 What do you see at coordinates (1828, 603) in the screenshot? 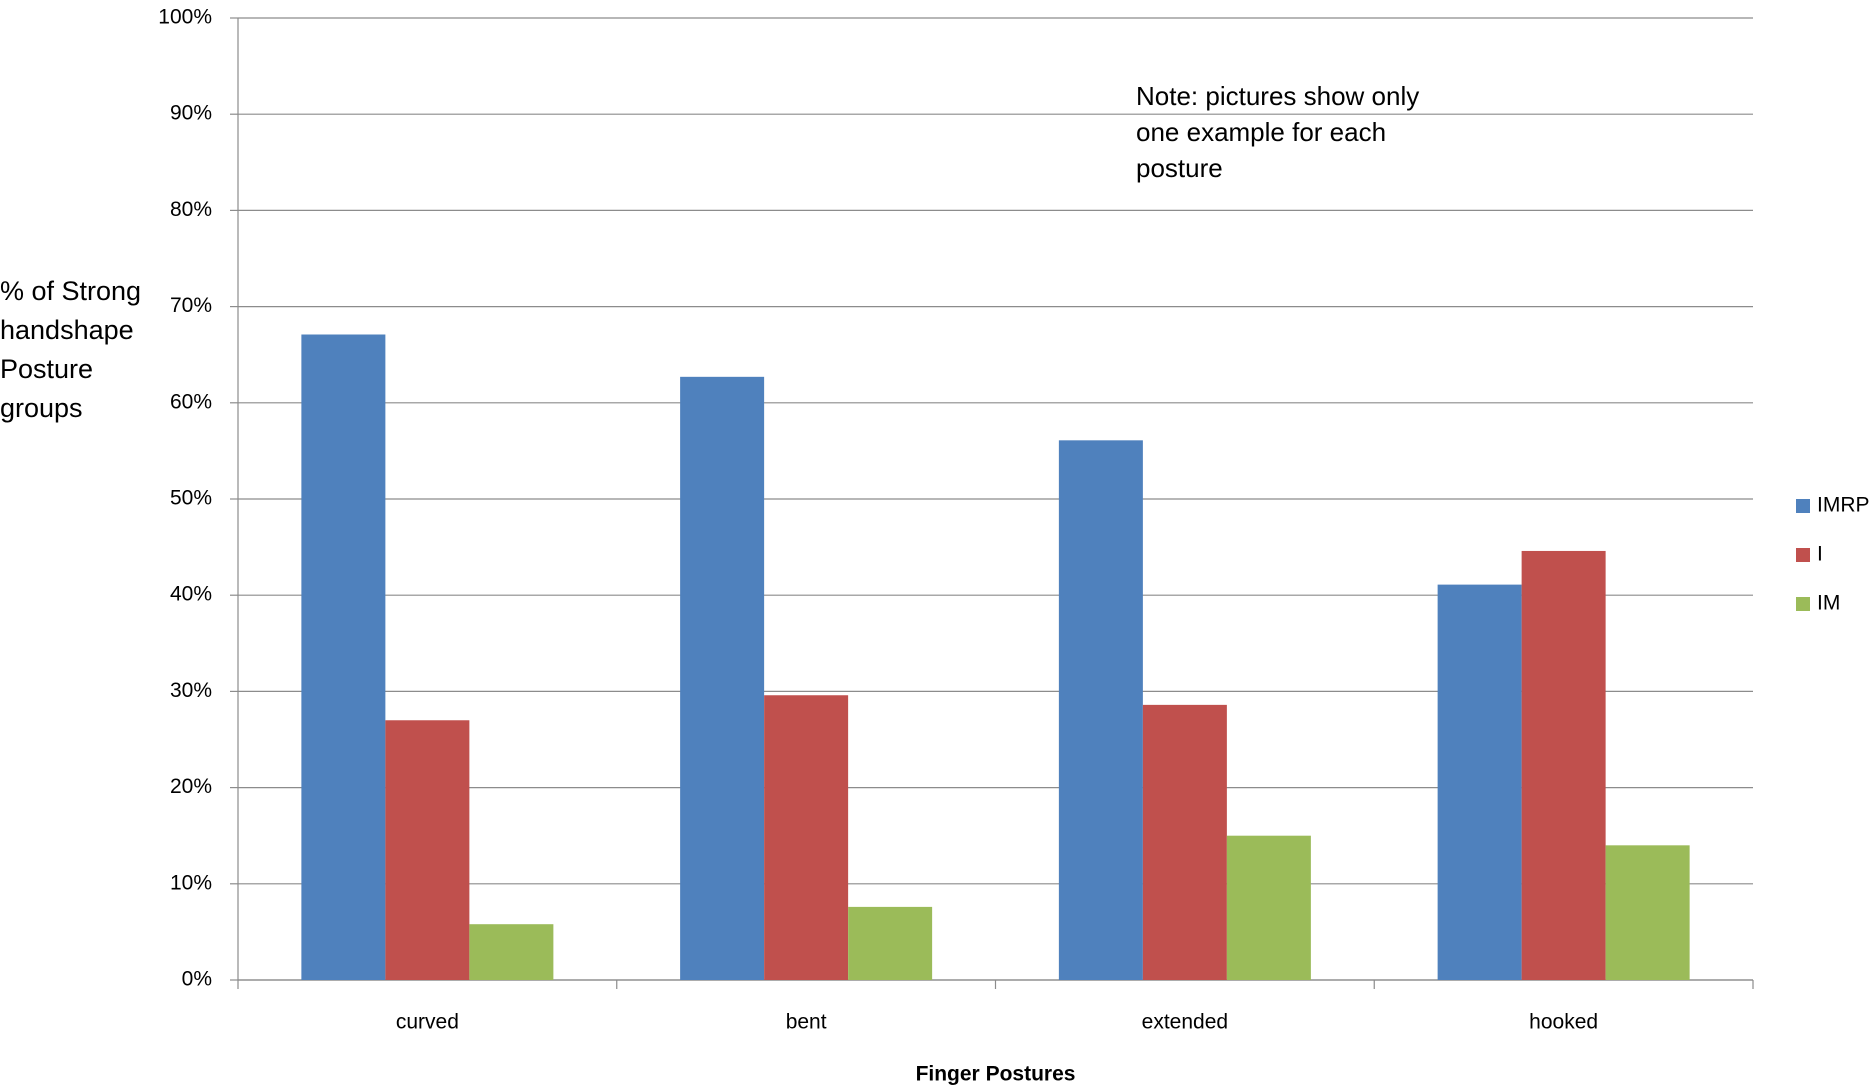
I see `legend-label: IM` at bounding box center [1828, 603].